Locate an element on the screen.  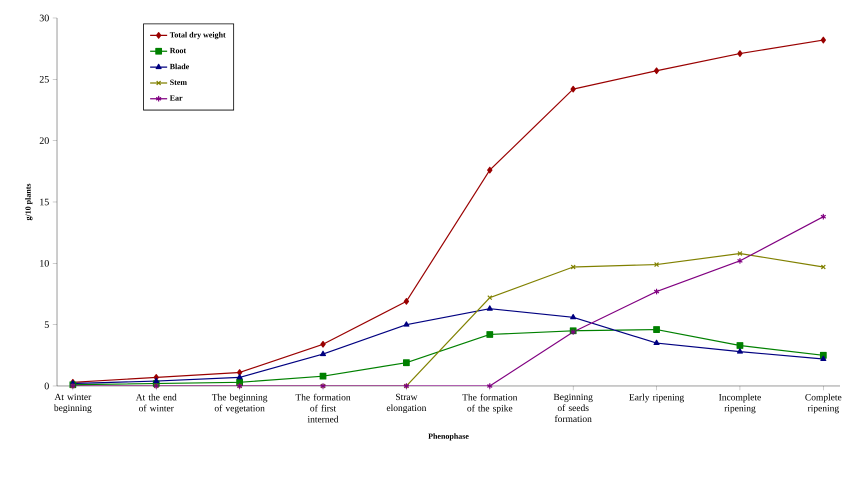
y-tick-label: 25 is located at coordinates (44, 79).